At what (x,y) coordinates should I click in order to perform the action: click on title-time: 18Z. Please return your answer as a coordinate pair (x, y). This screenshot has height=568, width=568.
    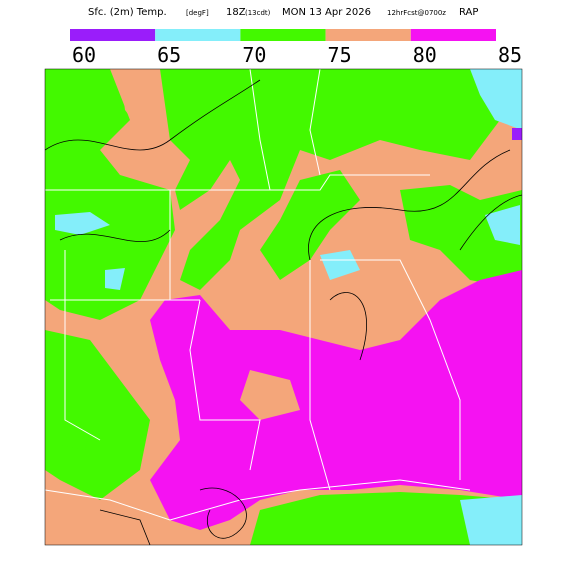
    Looking at the image, I should click on (236, 12).